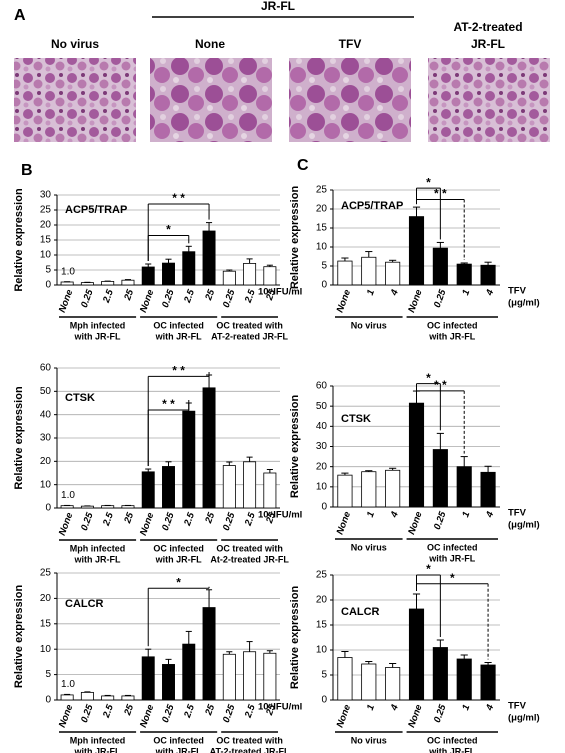 The width and height of the screenshot is (565, 753). I want to click on y-tick-label: 20, so click(322, 209).